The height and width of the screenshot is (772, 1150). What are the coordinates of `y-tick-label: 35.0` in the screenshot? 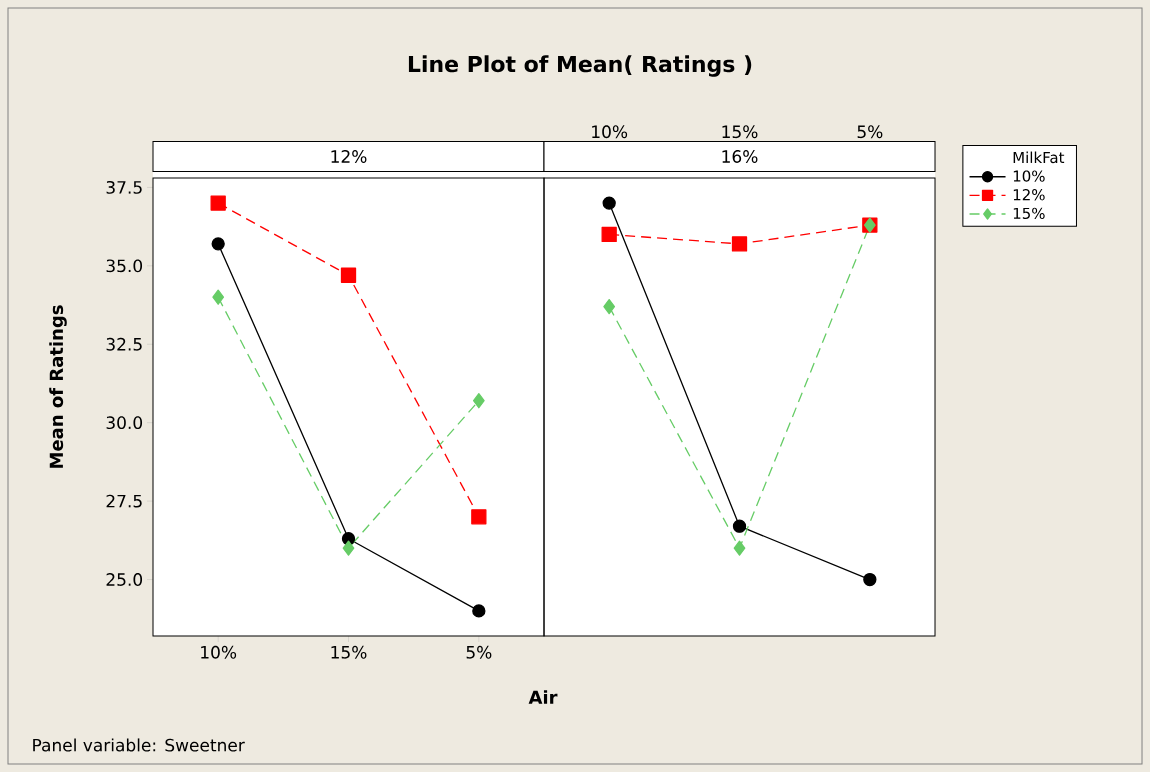 It's located at (124, 266).